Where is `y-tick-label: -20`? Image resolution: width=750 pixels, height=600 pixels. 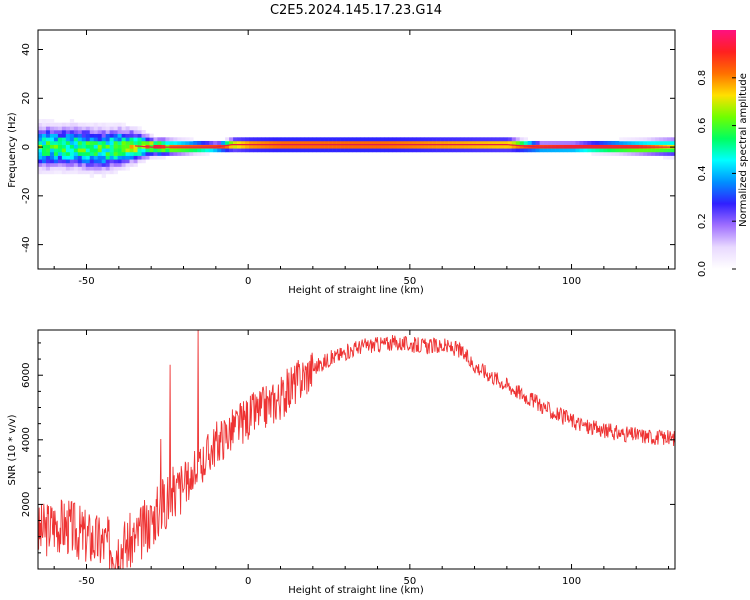
y-tick-label: -20 is located at coordinates (26, 196).